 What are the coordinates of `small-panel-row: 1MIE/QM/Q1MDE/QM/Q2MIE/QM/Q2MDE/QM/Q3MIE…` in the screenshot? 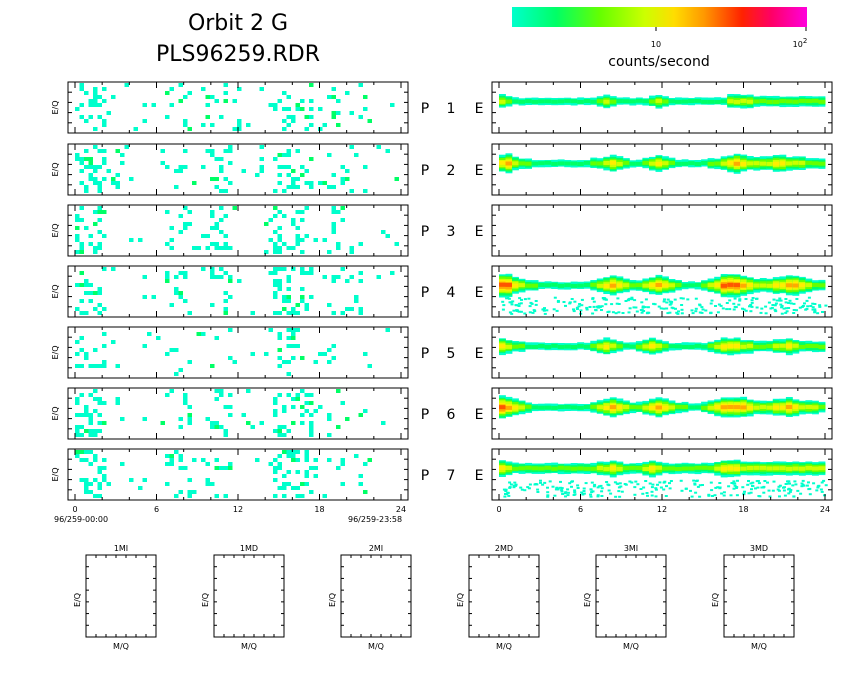 It's located at (434, 597).